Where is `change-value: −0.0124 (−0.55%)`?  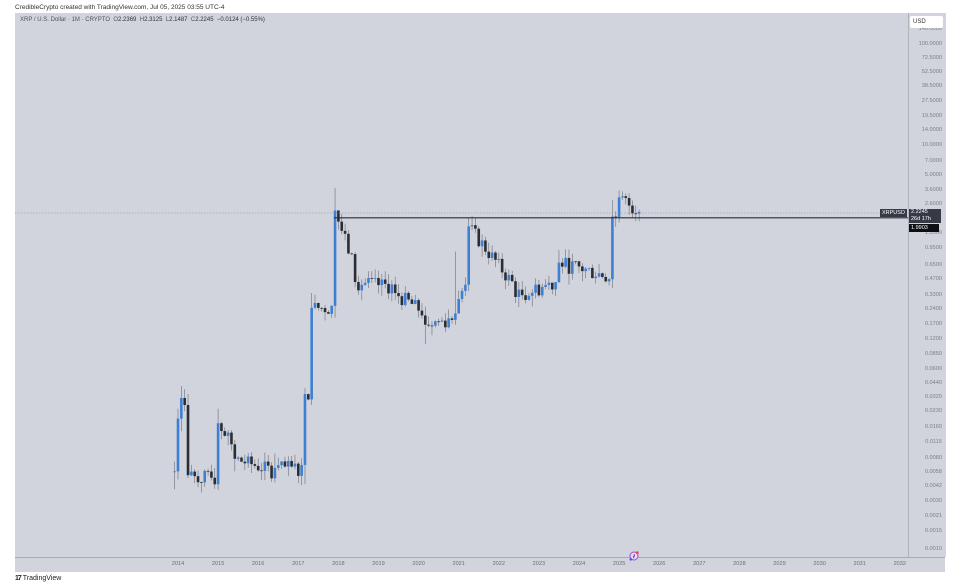 change-value: −0.0124 (−0.55%) is located at coordinates (240, 20).